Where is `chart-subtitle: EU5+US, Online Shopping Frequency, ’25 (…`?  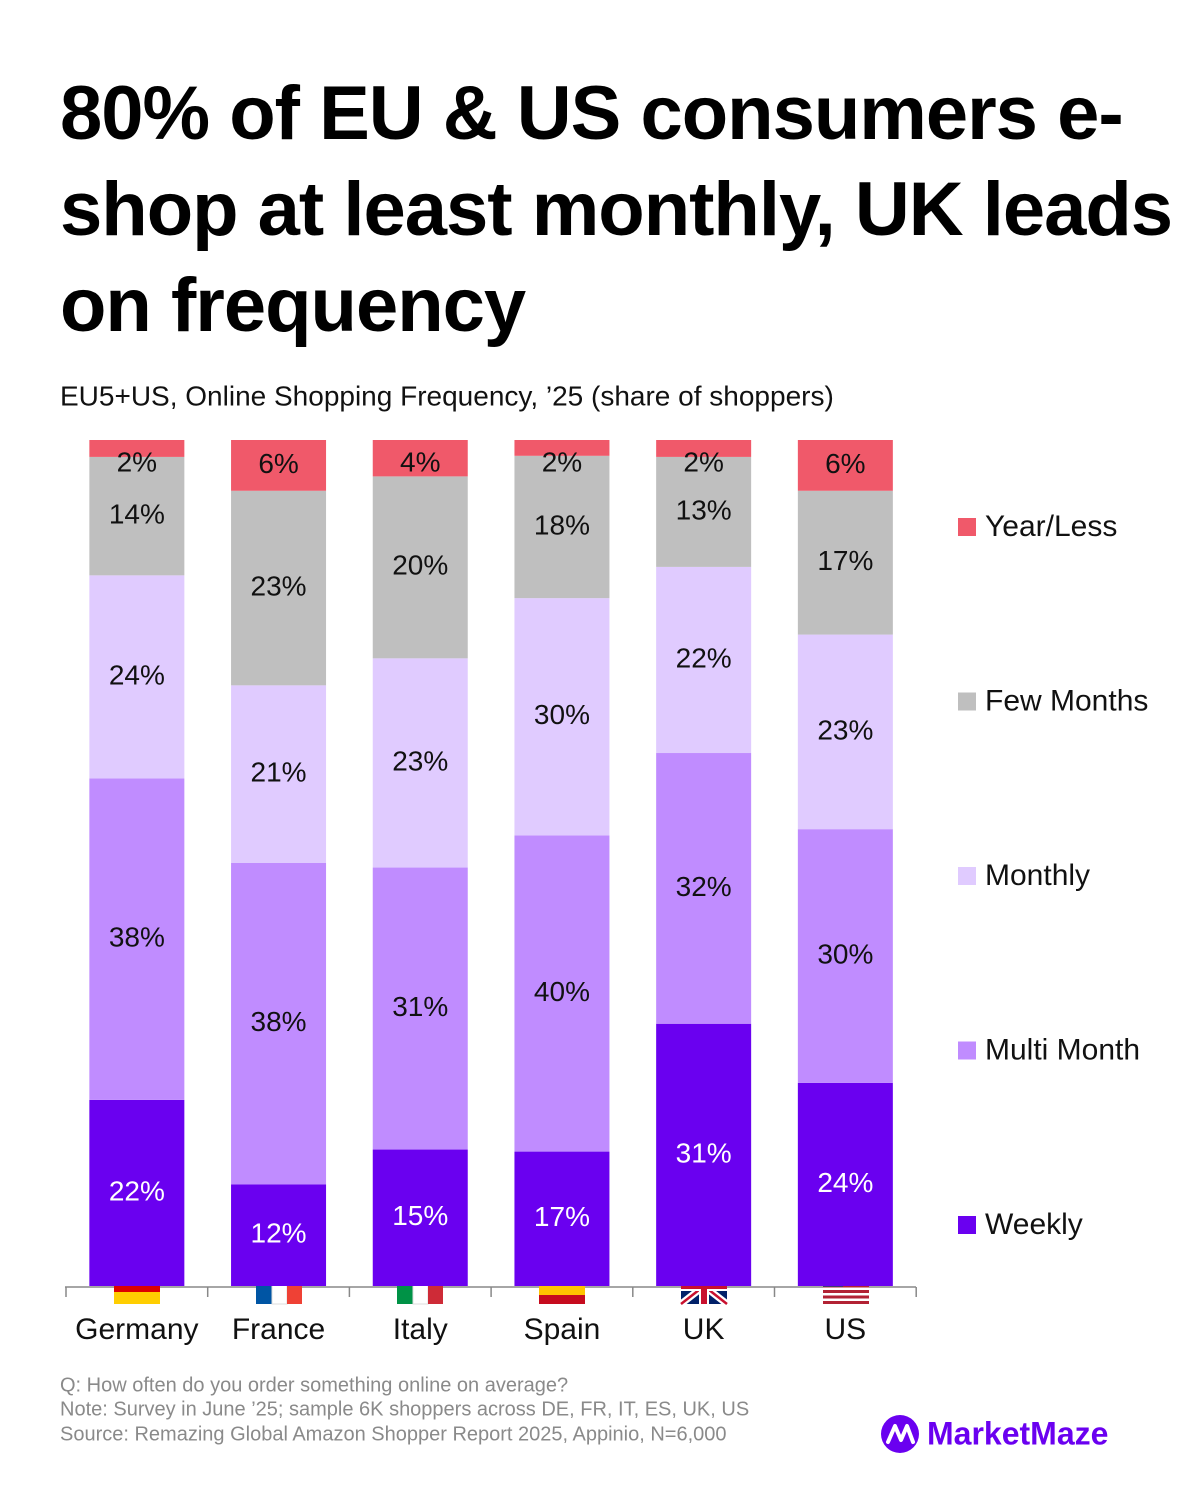 chart-subtitle: EU5+US, Online Shopping Frequency, ’25 (… is located at coordinates (447, 395).